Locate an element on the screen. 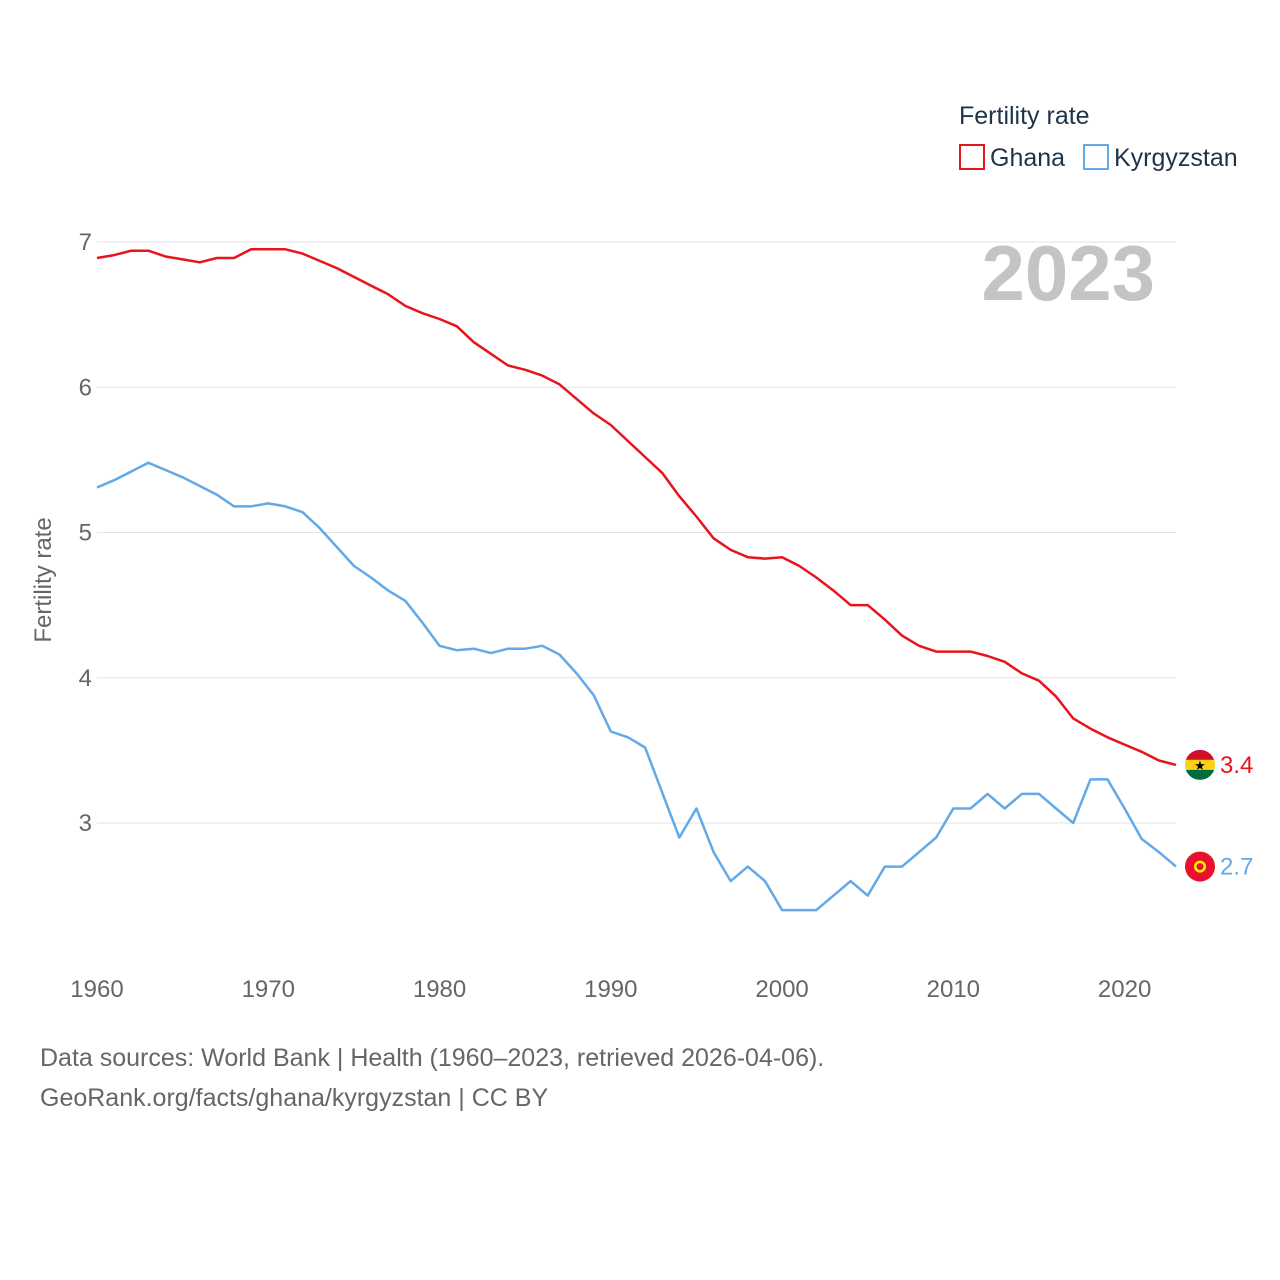 Image resolution: width=1280 pixels, height=1280 pixels. ghana-flag-icon: ★ is located at coordinates (1200, 764).